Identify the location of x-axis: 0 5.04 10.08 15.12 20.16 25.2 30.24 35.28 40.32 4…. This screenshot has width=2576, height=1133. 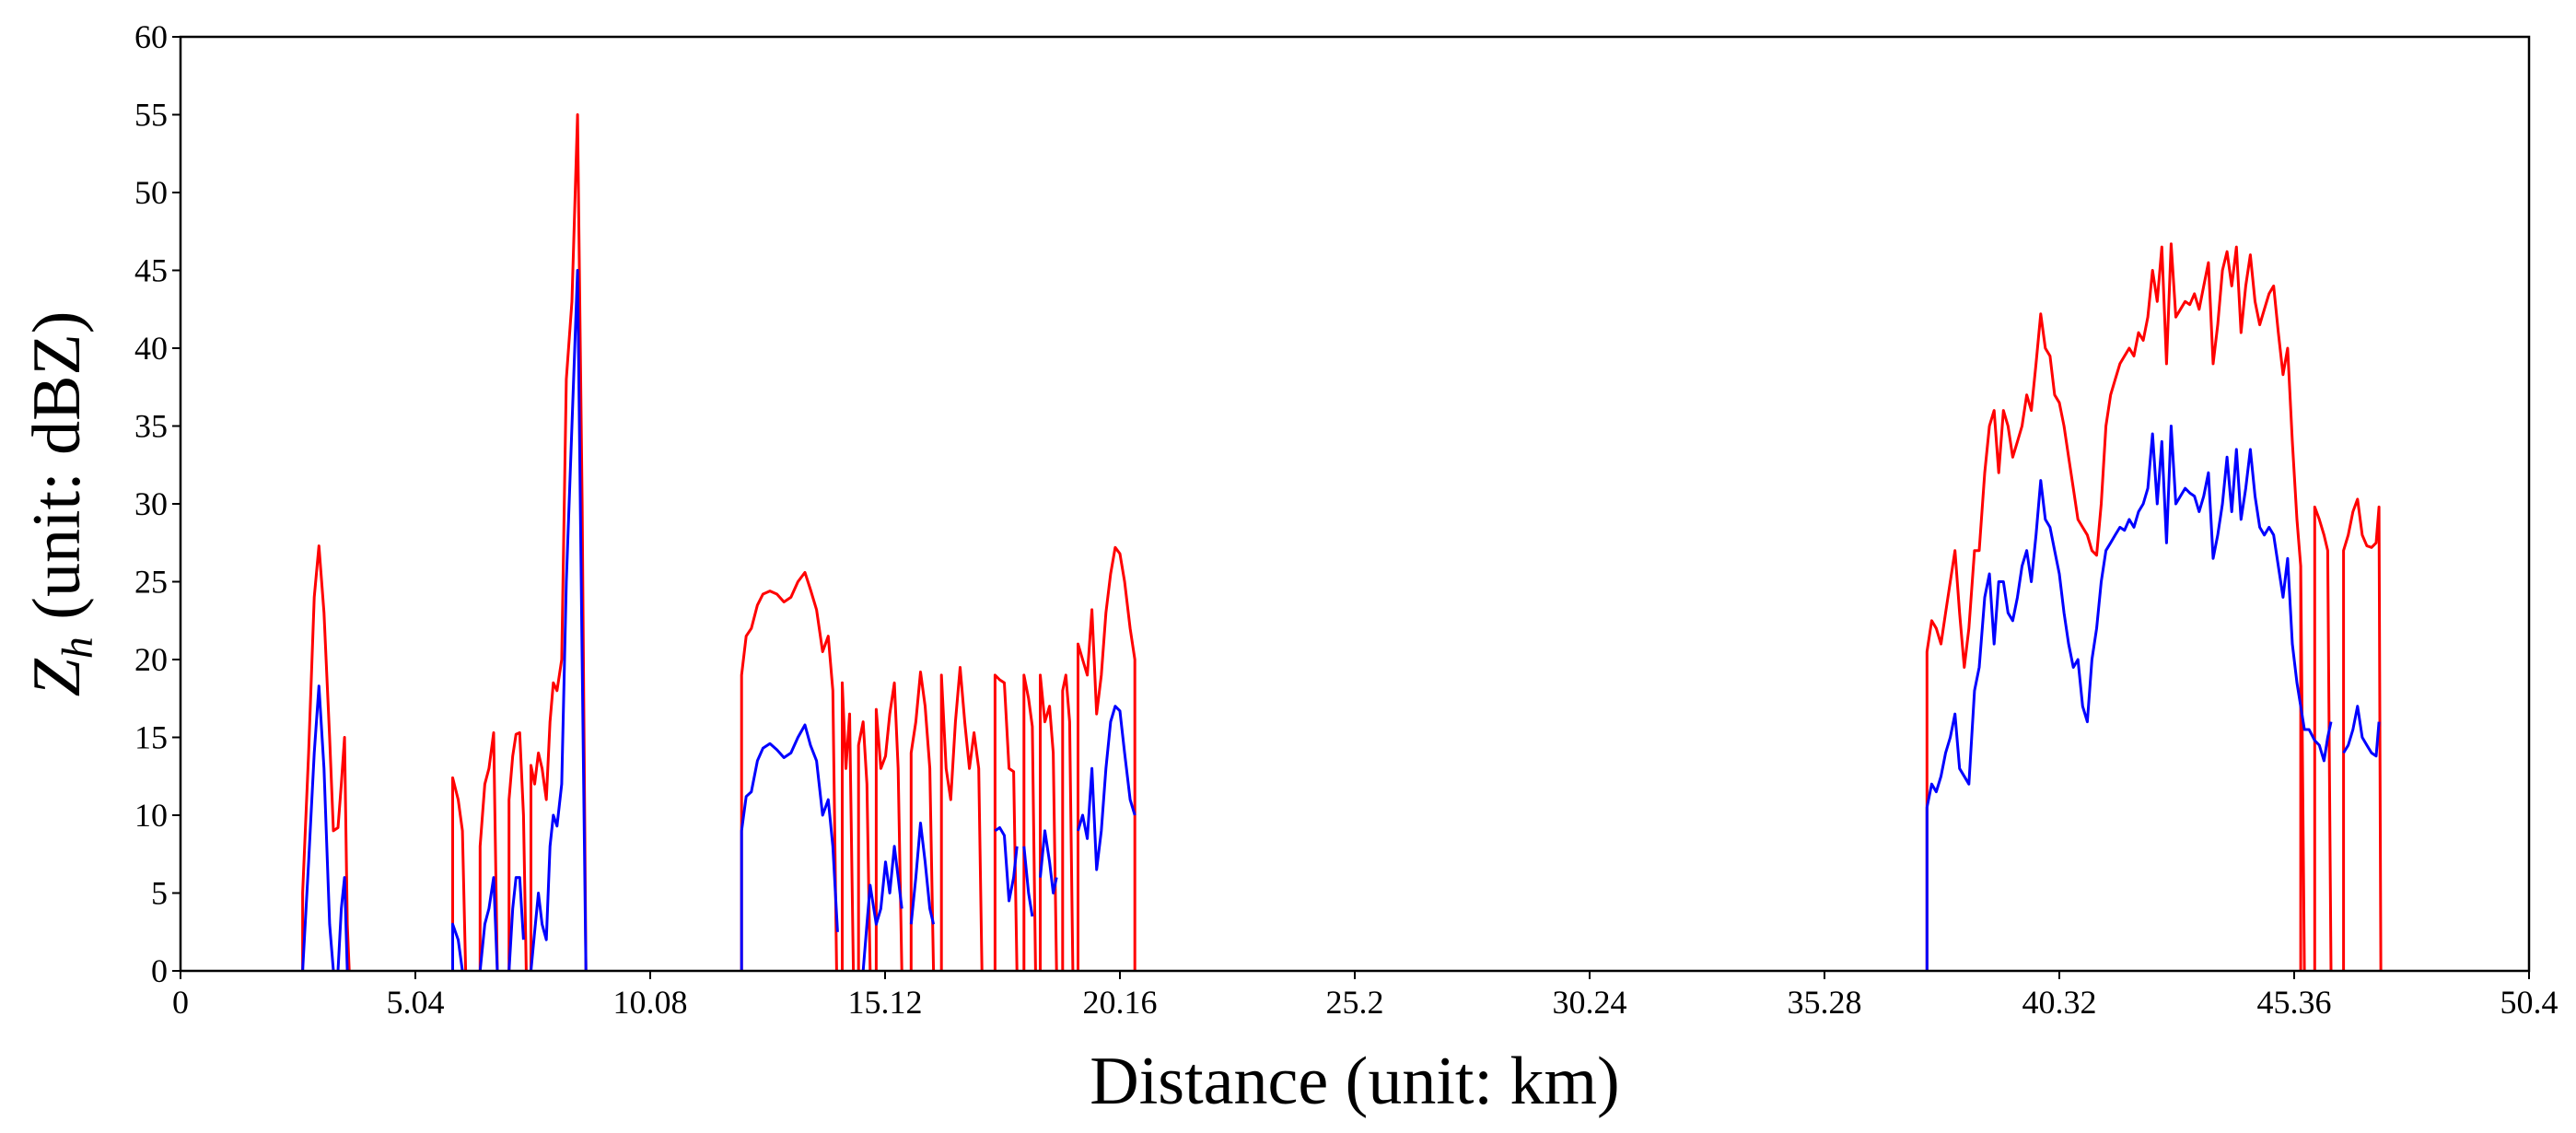
(1365, 996).